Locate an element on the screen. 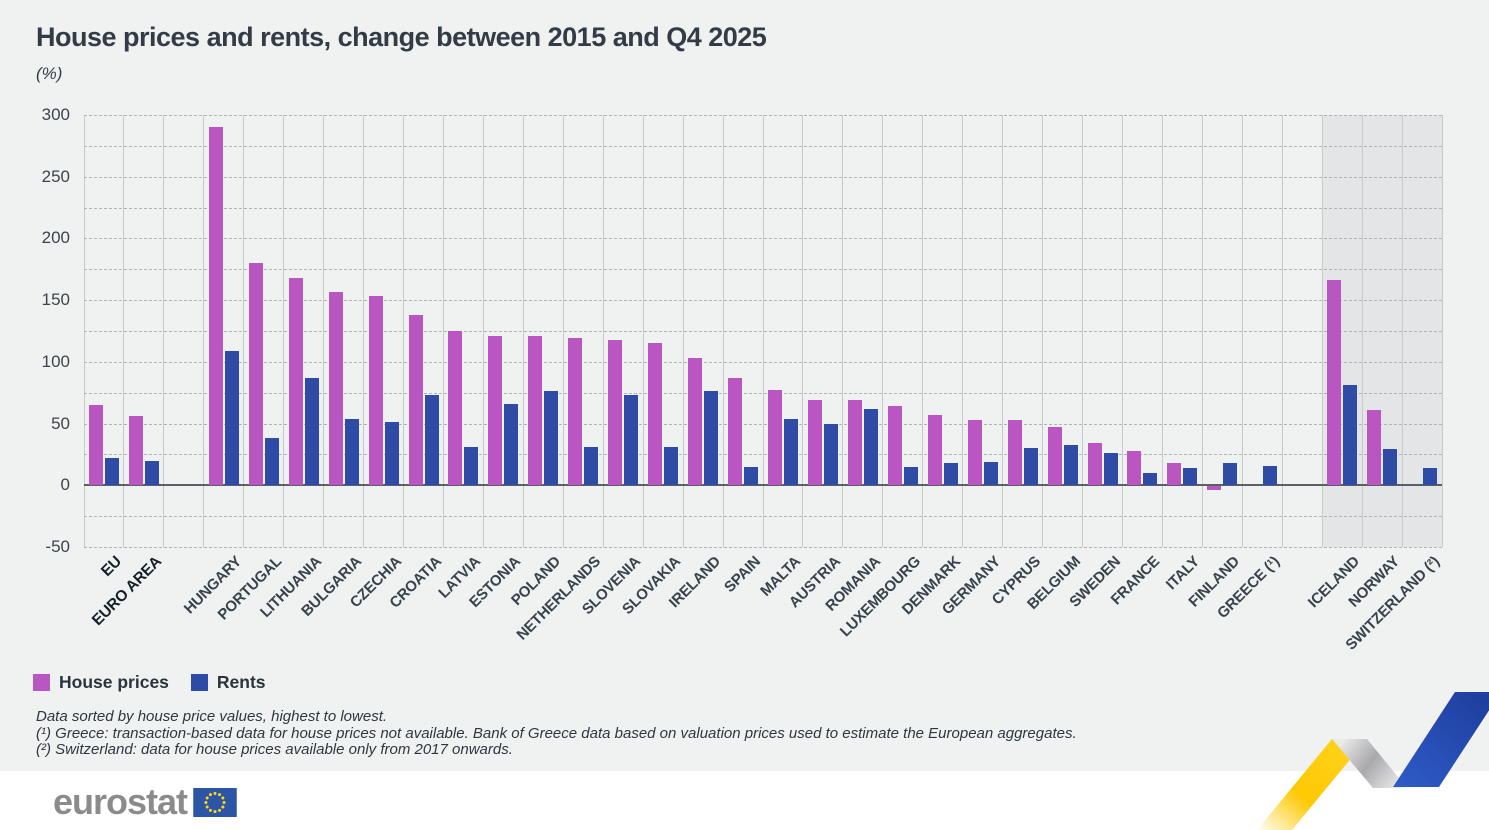 The height and width of the screenshot is (830, 1489). y-tick-label-200: 200 is located at coordinates (55, 238).